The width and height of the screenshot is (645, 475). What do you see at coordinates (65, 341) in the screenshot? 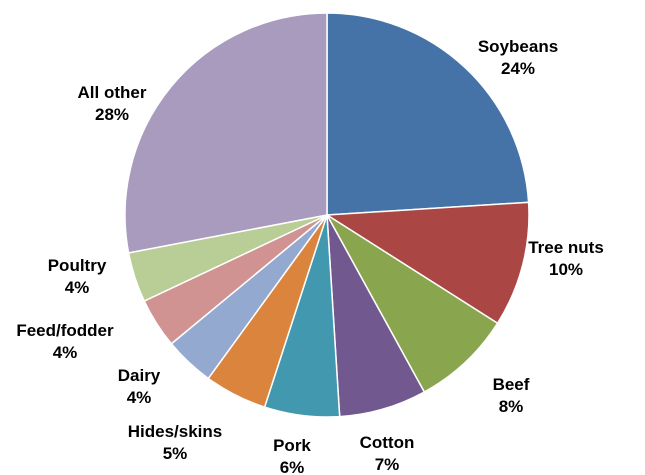
I see `slice-label-feed-fodder: Feed/fodder 4%` at bounding box center [65, 341].